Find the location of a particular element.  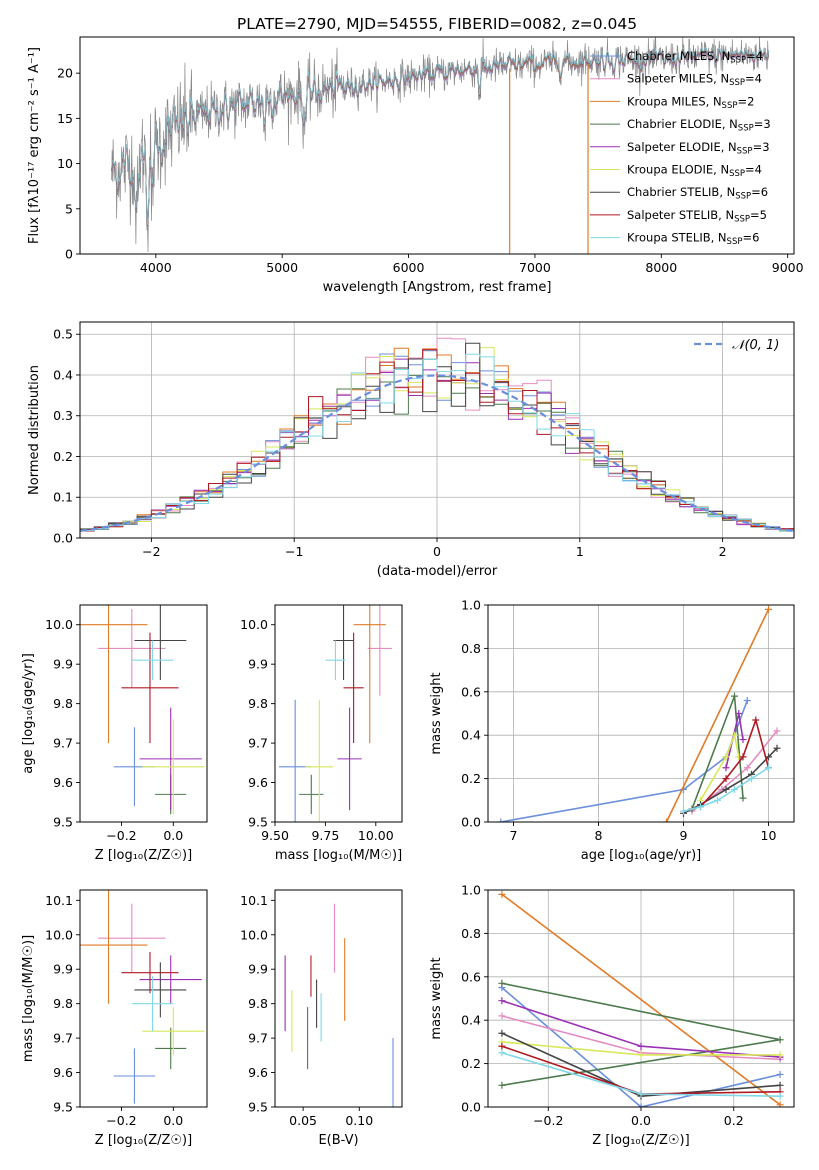

y-tick-label: 0.6 is located at coordinates (471, 691).